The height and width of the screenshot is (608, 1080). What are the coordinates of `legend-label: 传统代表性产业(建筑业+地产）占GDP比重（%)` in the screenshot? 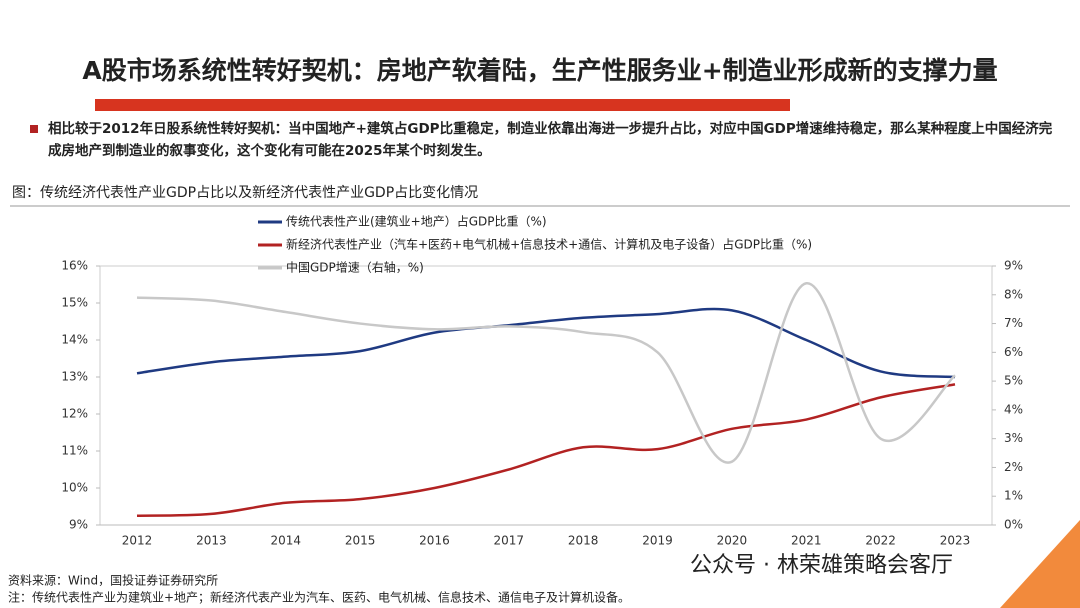 It's located at (416, 221).